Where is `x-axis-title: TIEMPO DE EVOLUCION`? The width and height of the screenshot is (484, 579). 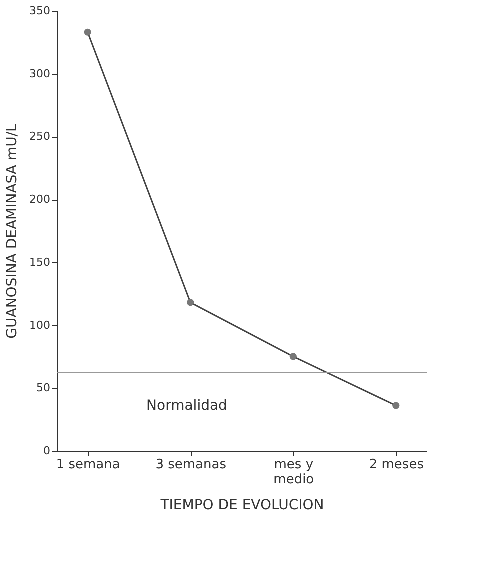 x-axis-title: TIEMPO DE EVOLUCION is located at coordinates (242, 506).